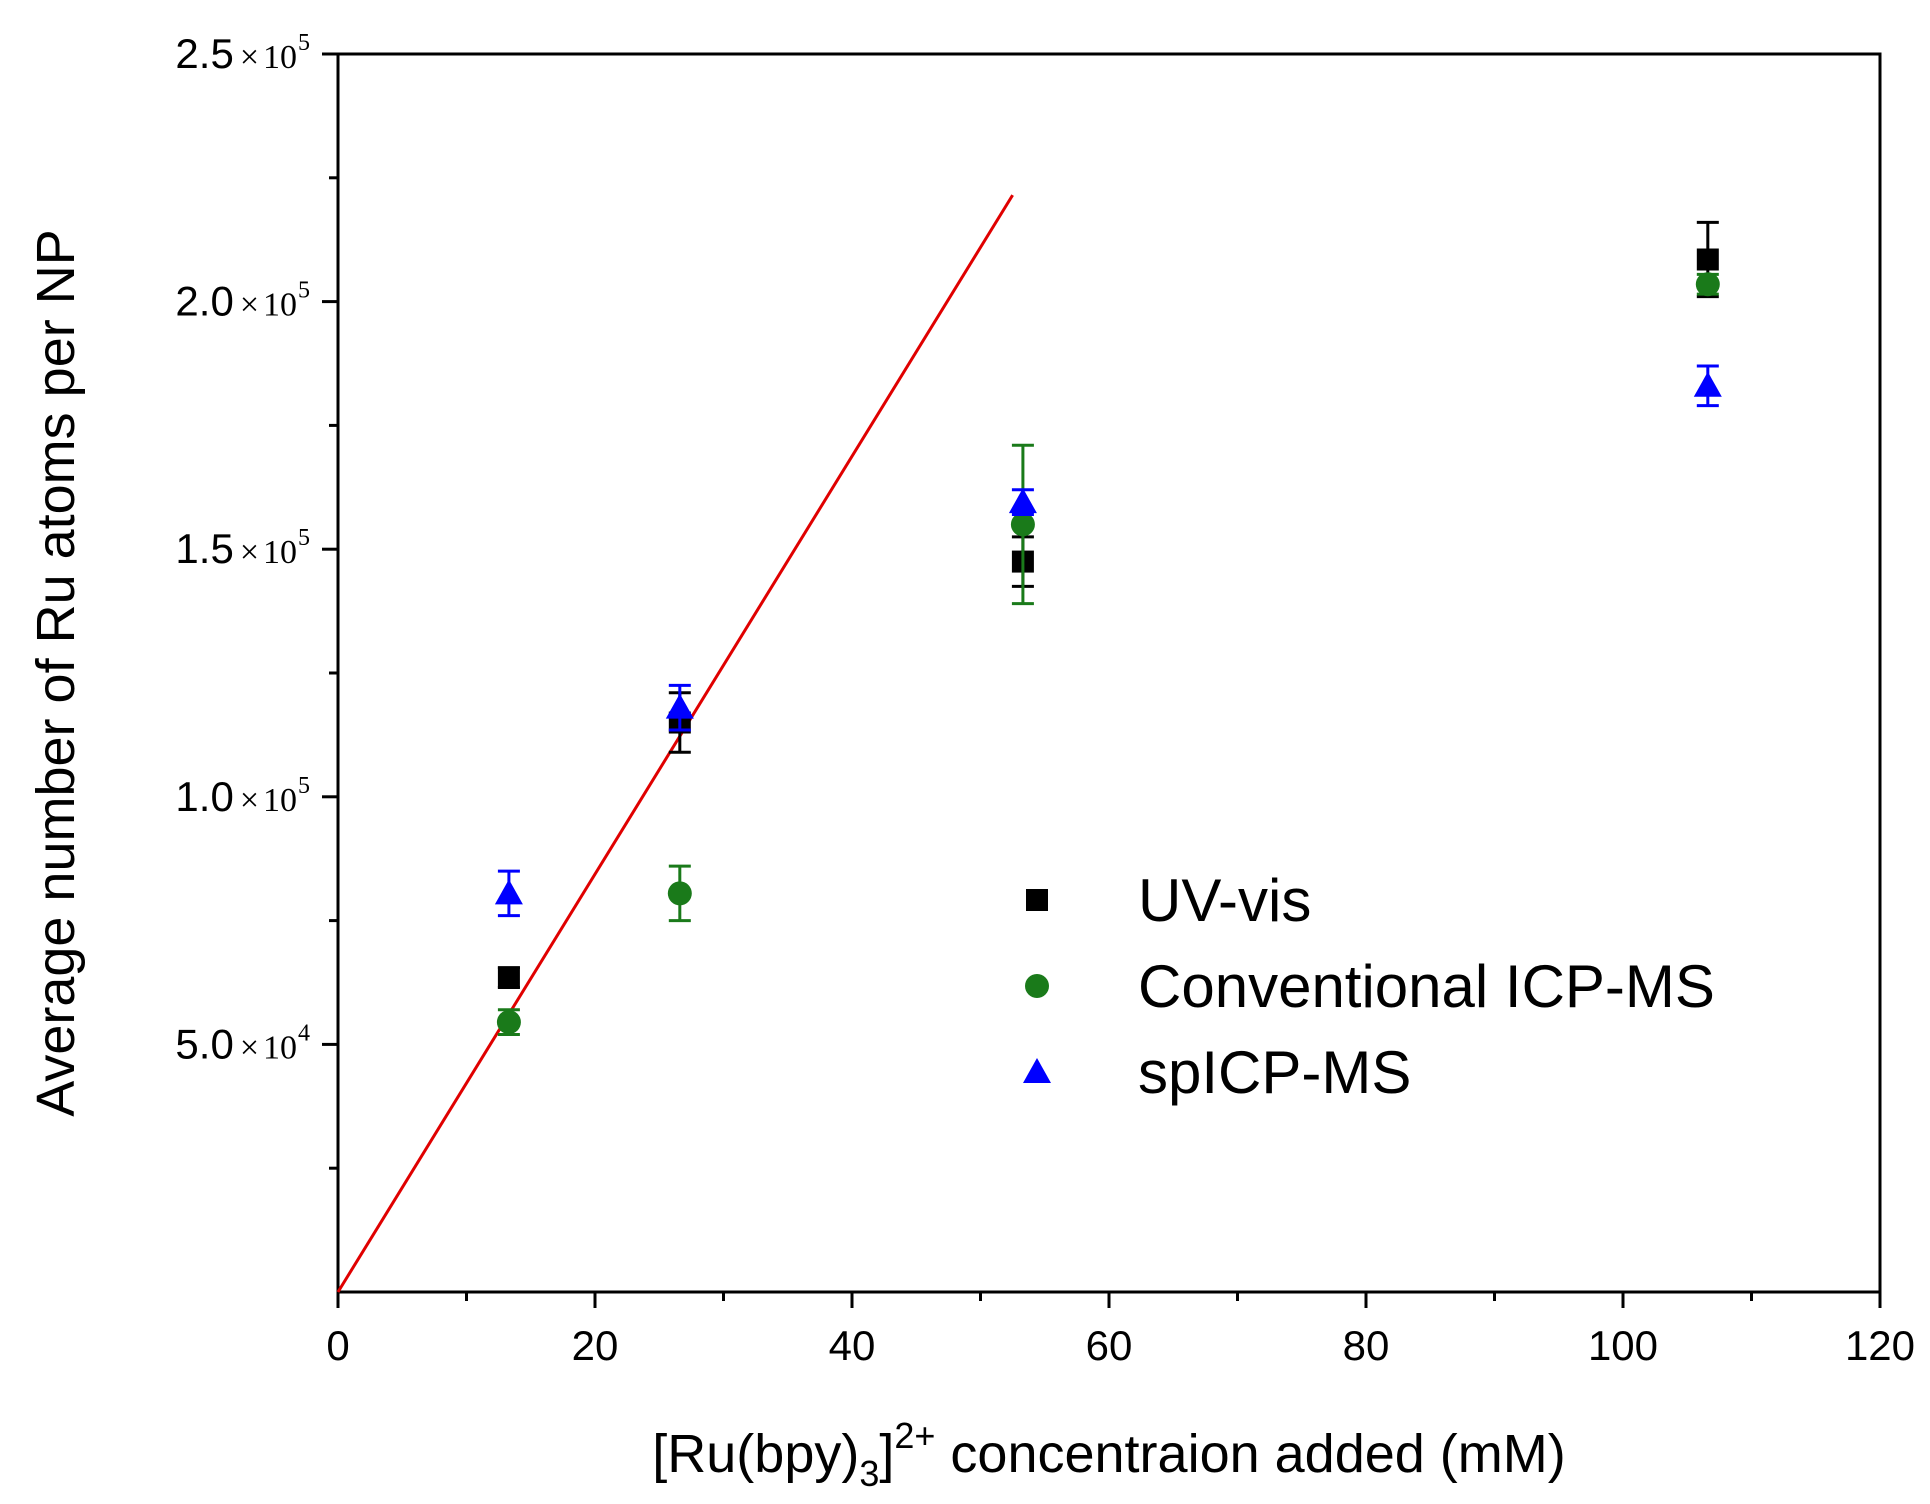 The height and width of the screenshot is (1504, 1930). I want to click on x-axis-label: [Ru(bpy)3]2+ concentraion added (mM), so click(1108, 1454).